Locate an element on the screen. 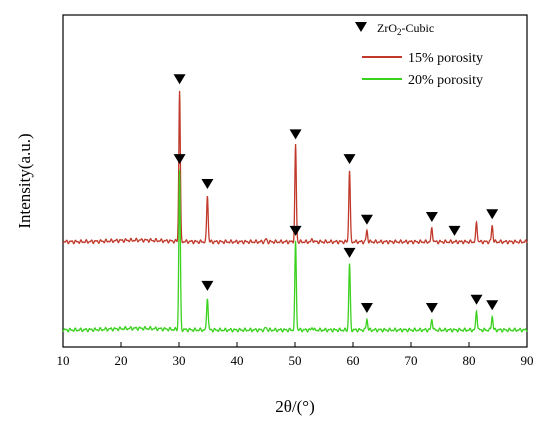 The height and width of the screenshot is (428, 550). legend-marker-label: ZrO2-Cubic is located at coordinates (405, 29).